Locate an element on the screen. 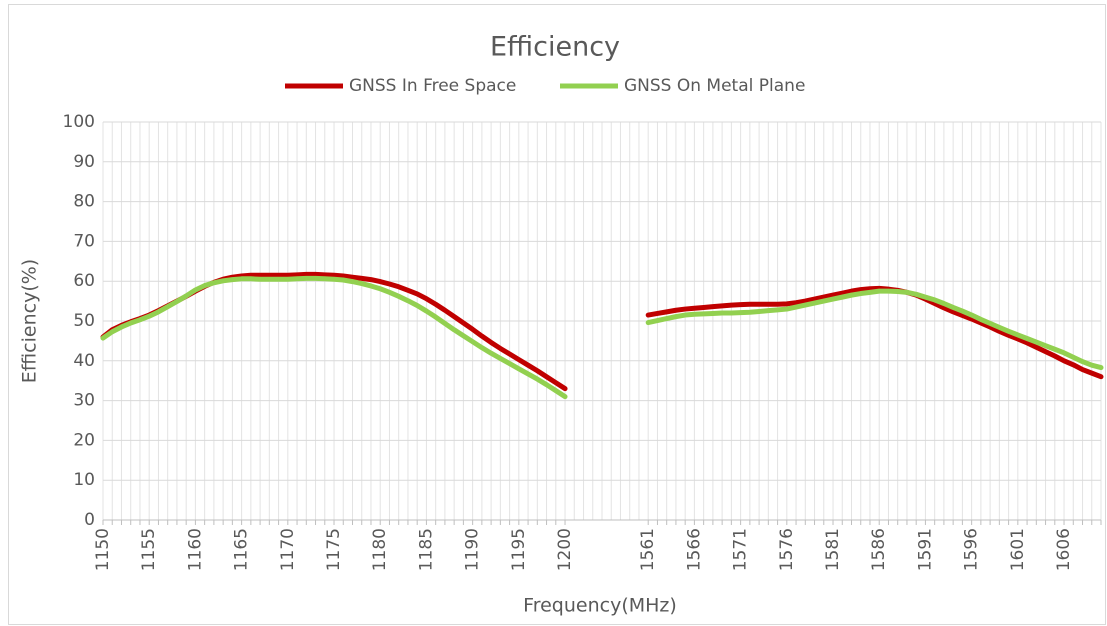 The width and height of the screenshot is (1107, 626). y-tick-label: 70 is located at coordinates (84, 241).